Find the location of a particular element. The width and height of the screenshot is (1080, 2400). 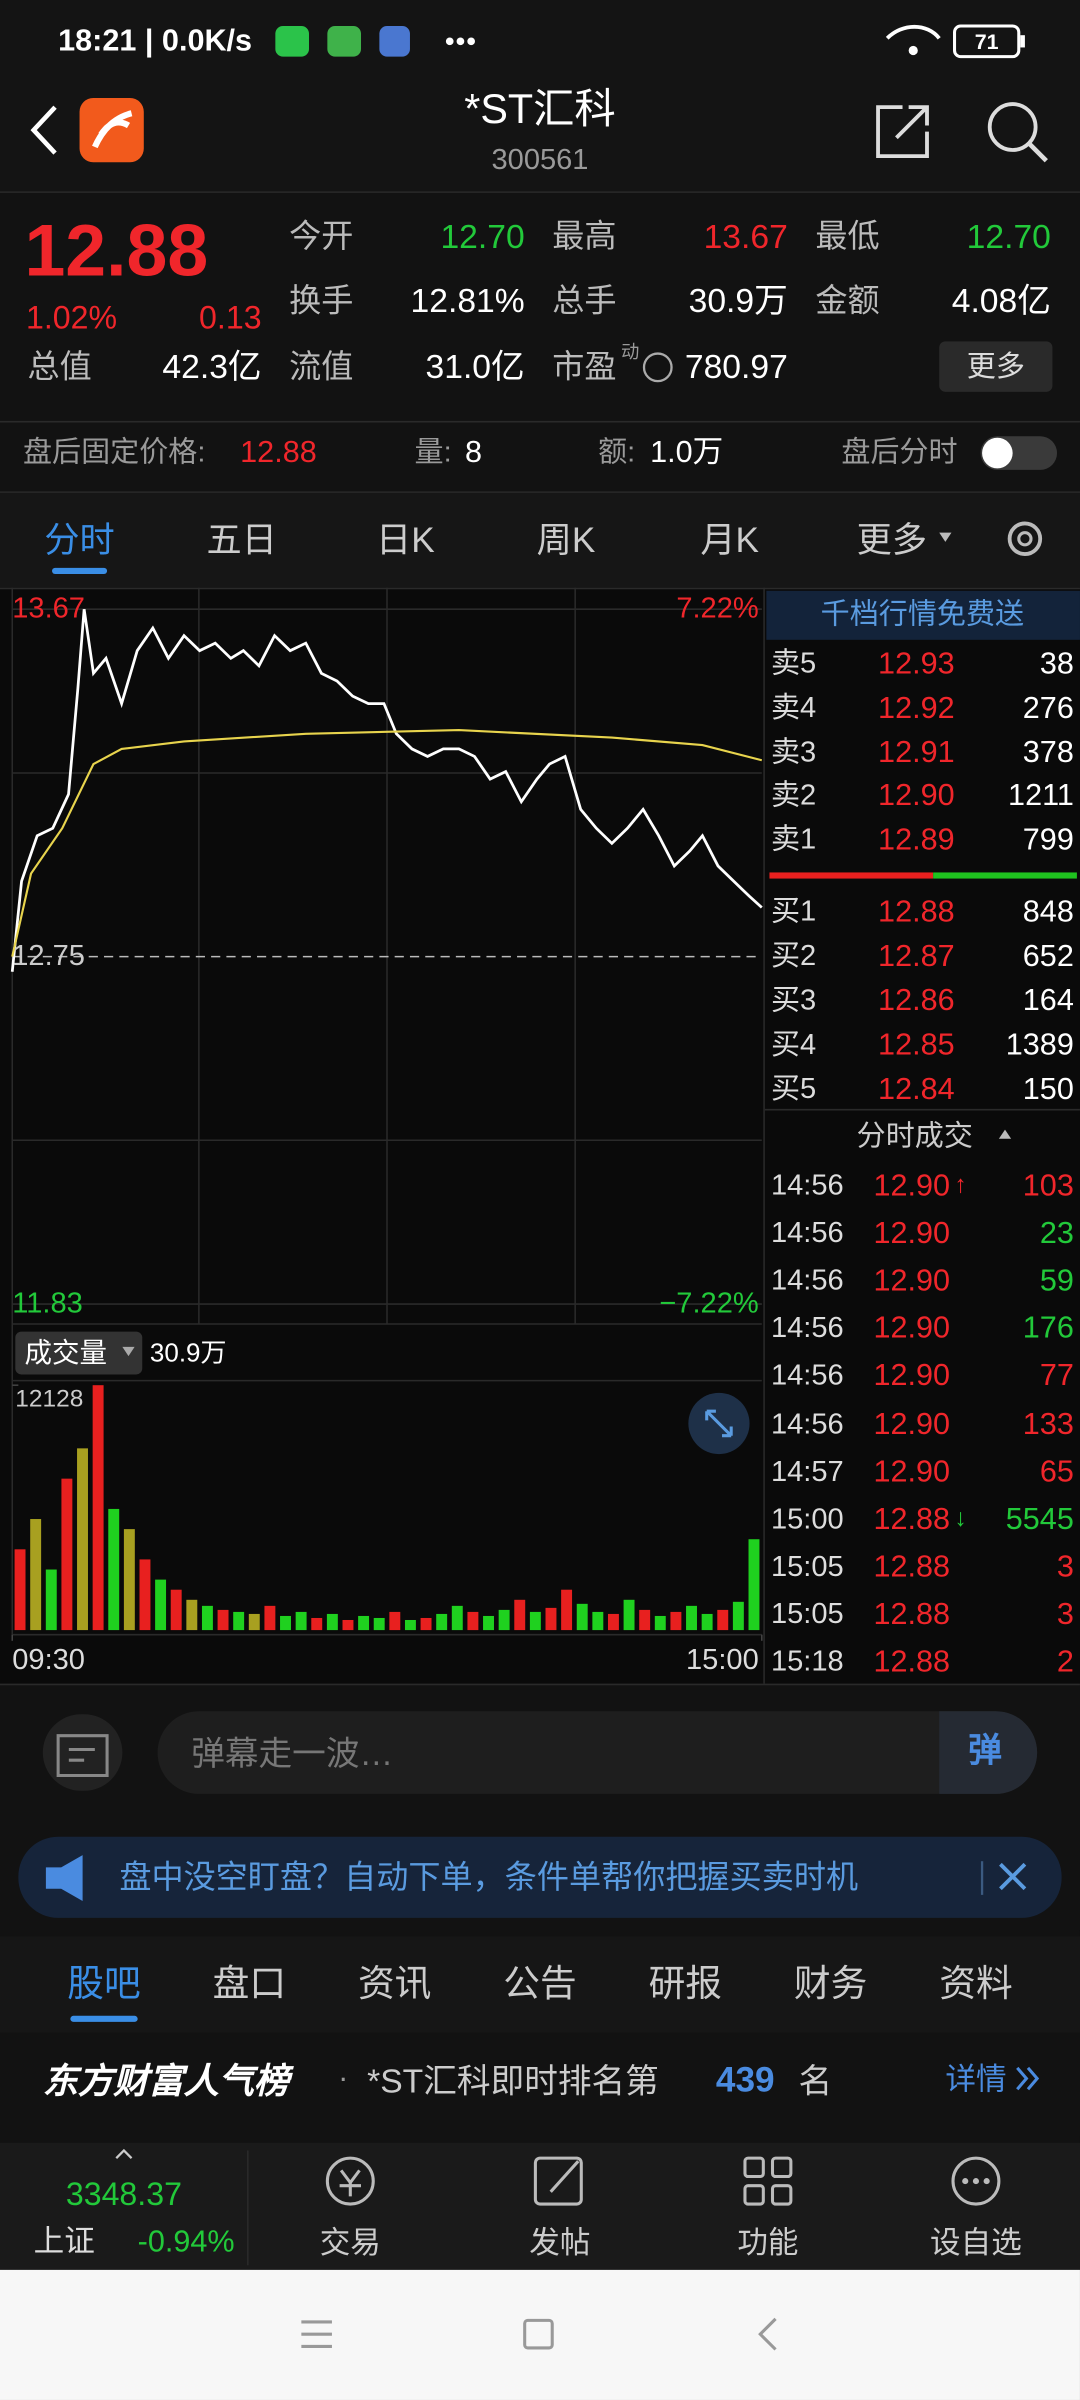

after-hours-amount: 1.0万 is located at coordinates (687, 453).